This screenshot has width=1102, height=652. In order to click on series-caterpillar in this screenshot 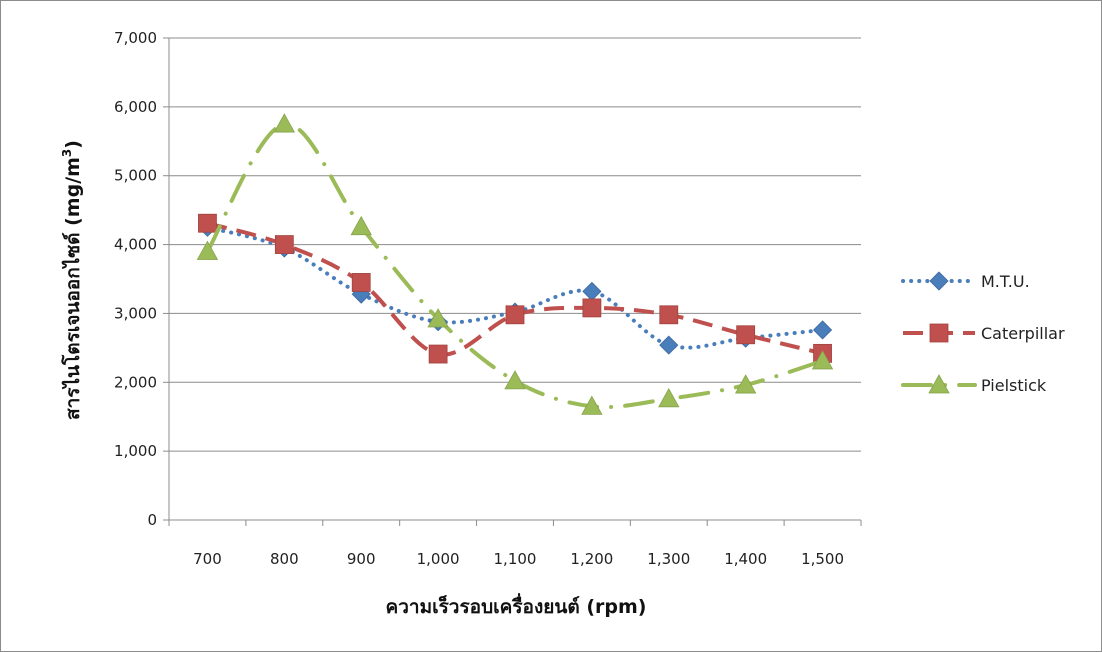, I will do `click(515, 288)`.